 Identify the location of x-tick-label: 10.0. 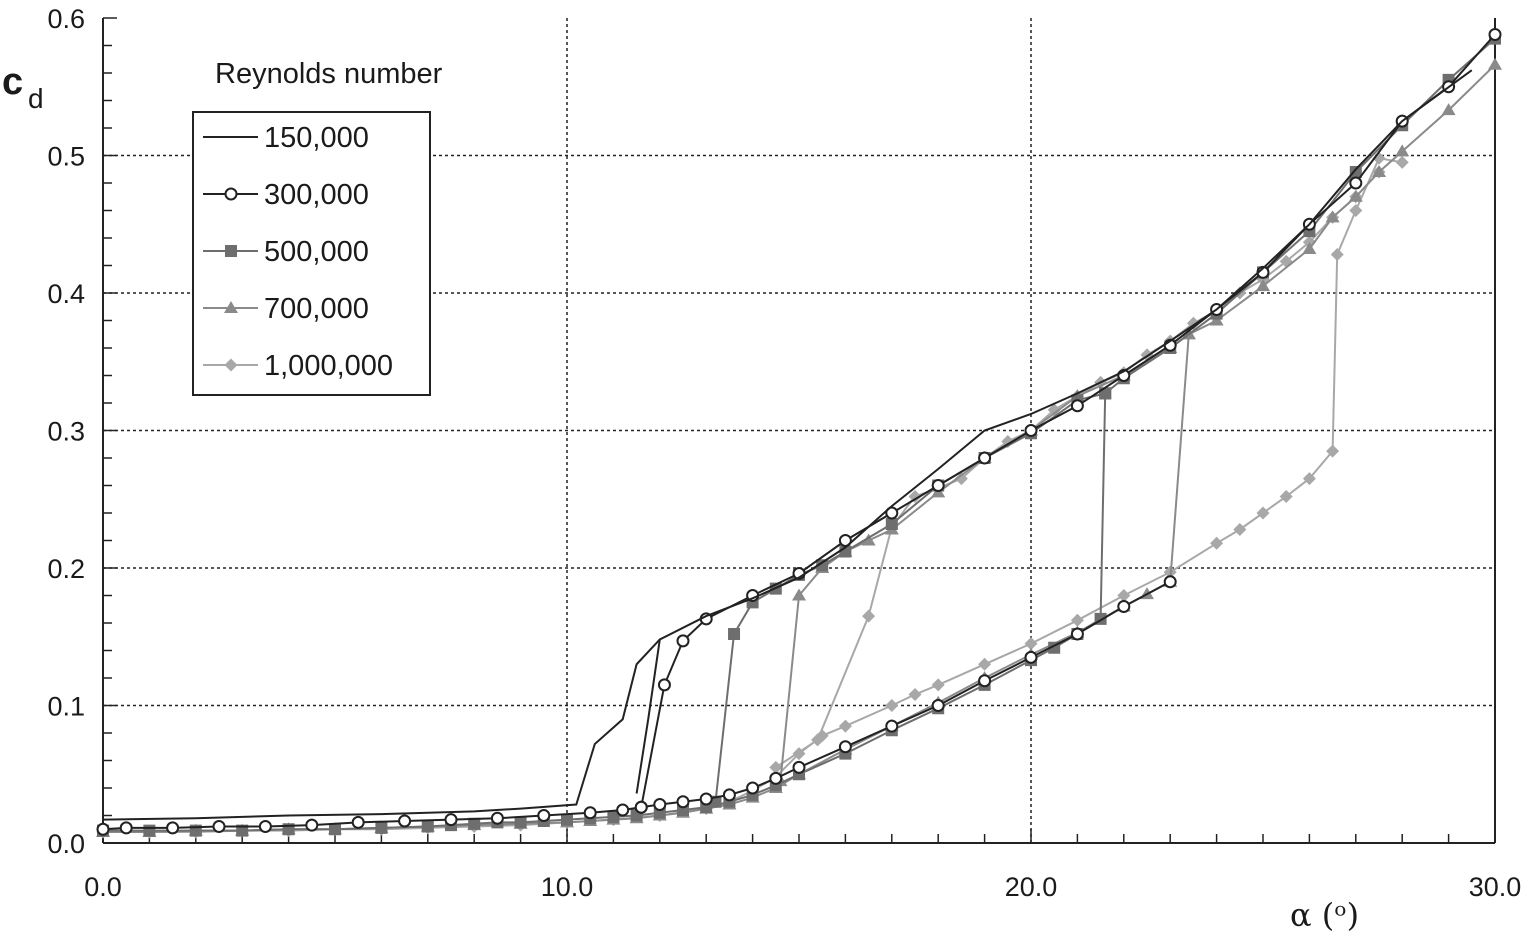
(567, 887).